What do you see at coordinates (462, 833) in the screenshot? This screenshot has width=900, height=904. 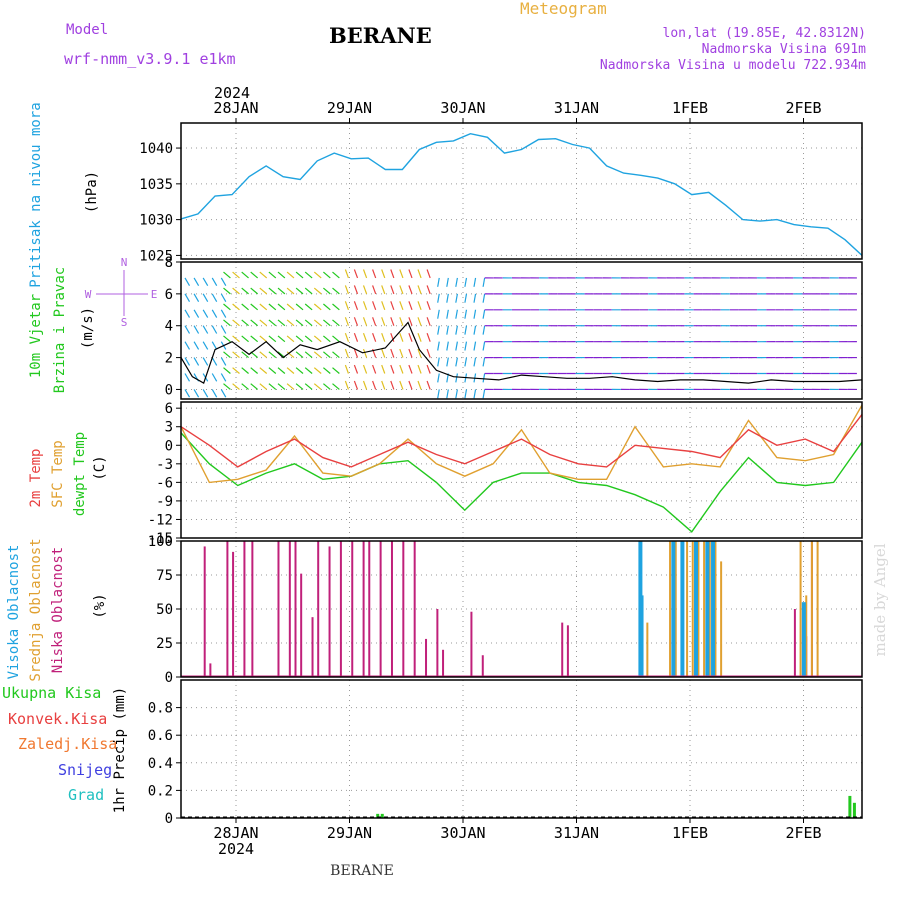 I see `x-tick-label-bottom: 30JAN` at bounding box center [462, 833].